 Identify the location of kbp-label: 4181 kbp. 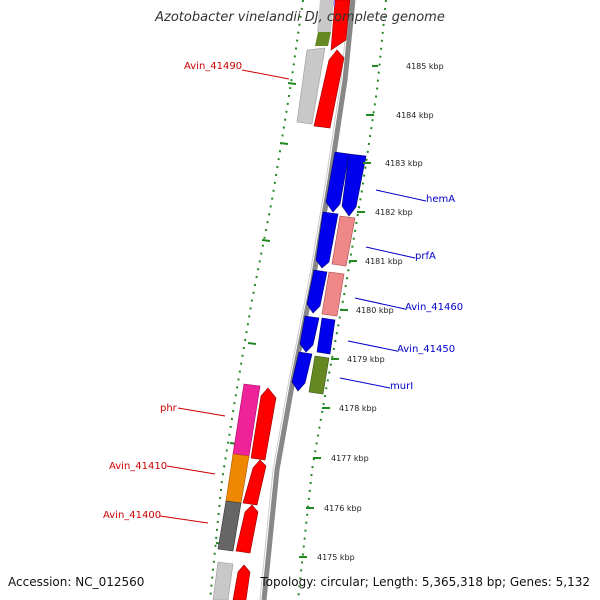
(384, 261).